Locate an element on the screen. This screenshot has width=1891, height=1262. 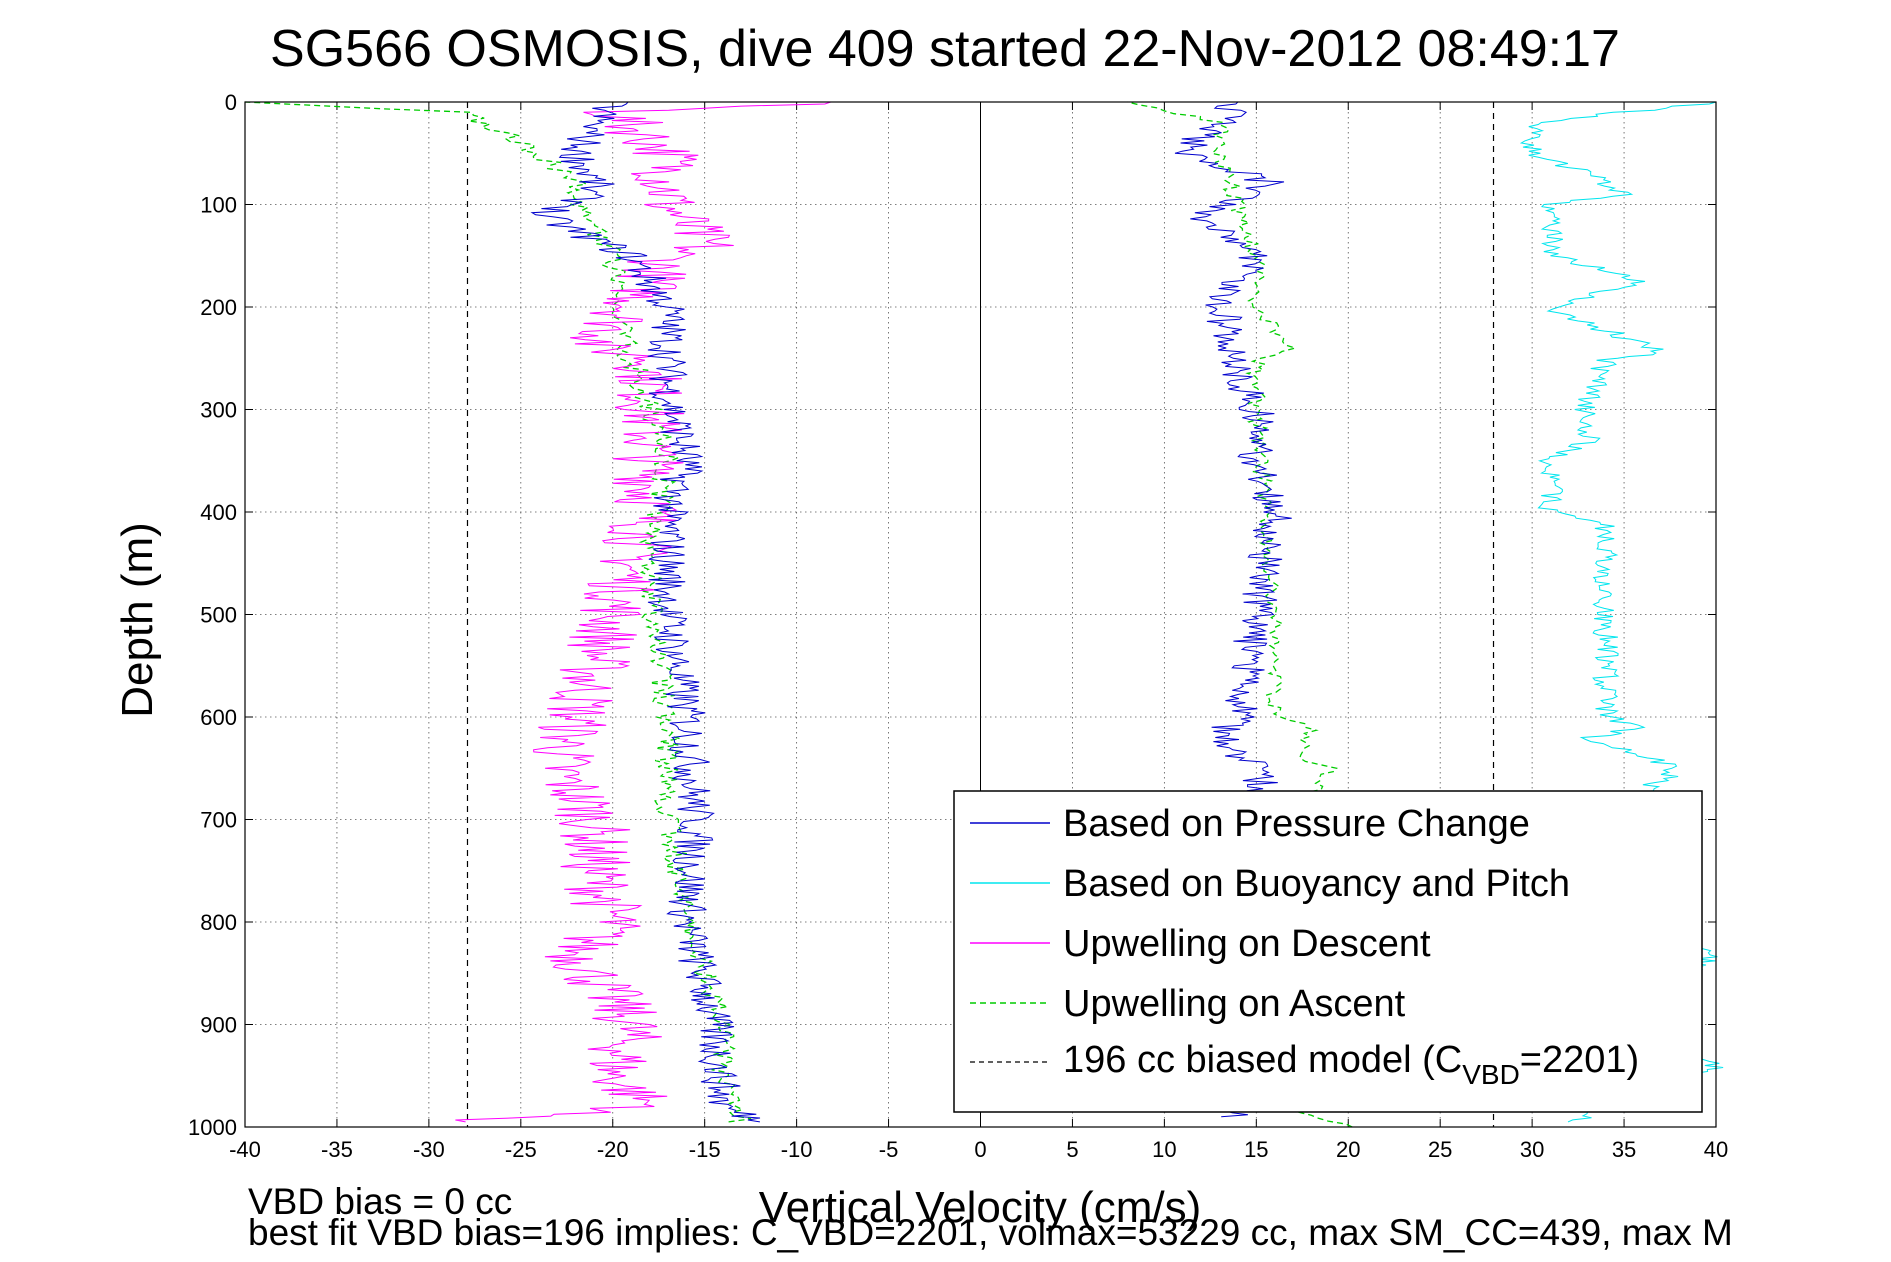
legend-label-pressure: Based on Pressure Change is located at coordinates (1296, 824).